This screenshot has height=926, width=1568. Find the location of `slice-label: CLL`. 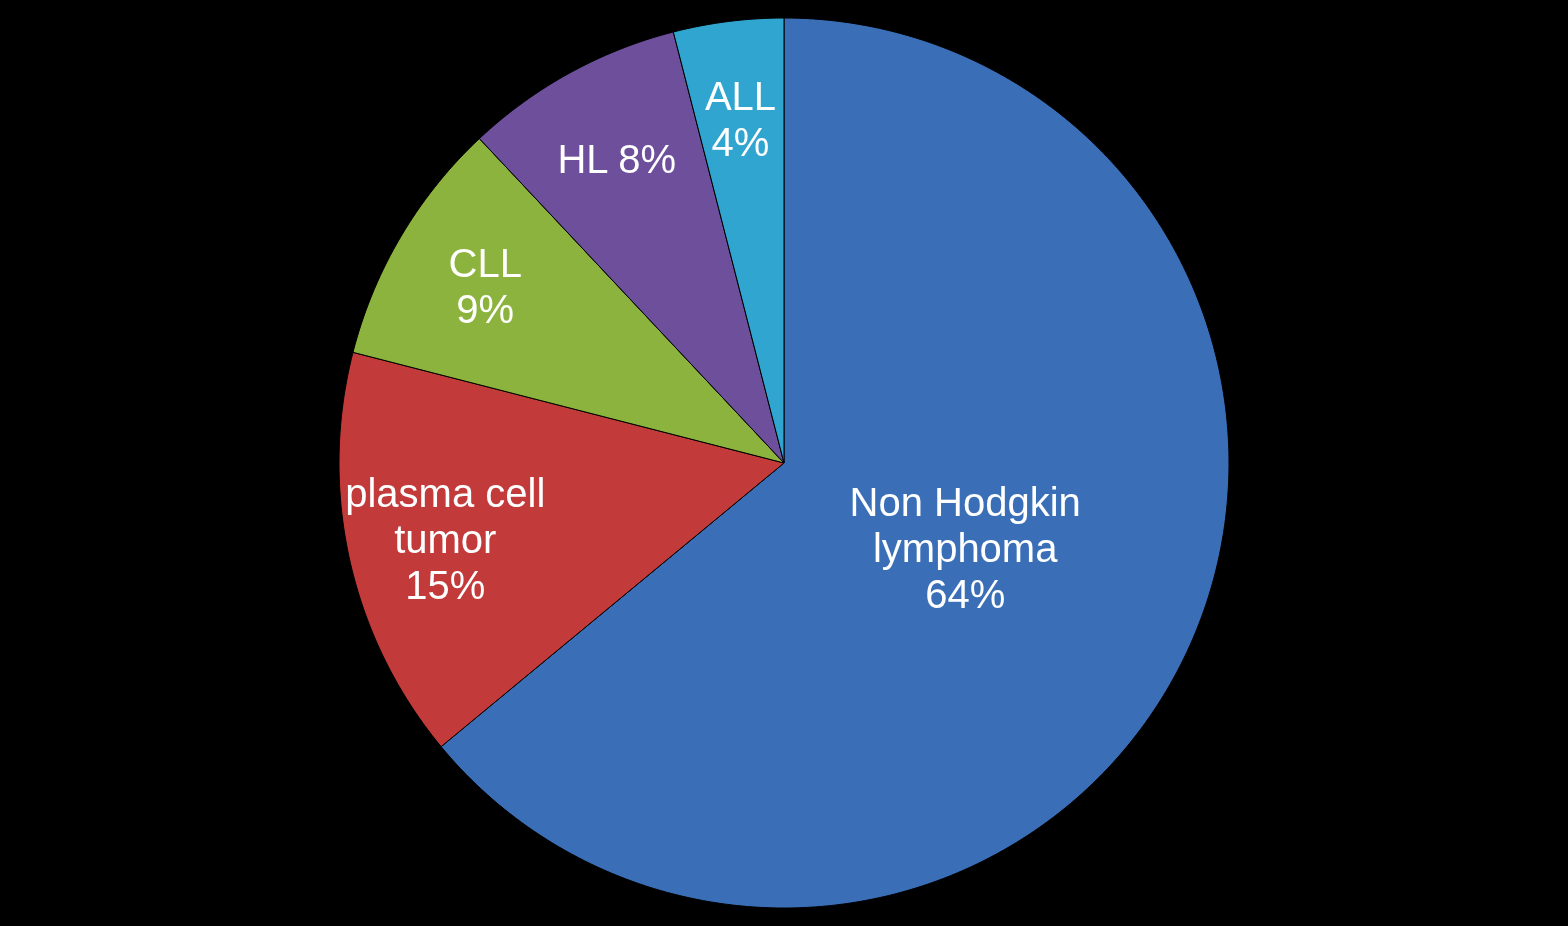

slice-label: CLL is located at coordinates (485, 263).